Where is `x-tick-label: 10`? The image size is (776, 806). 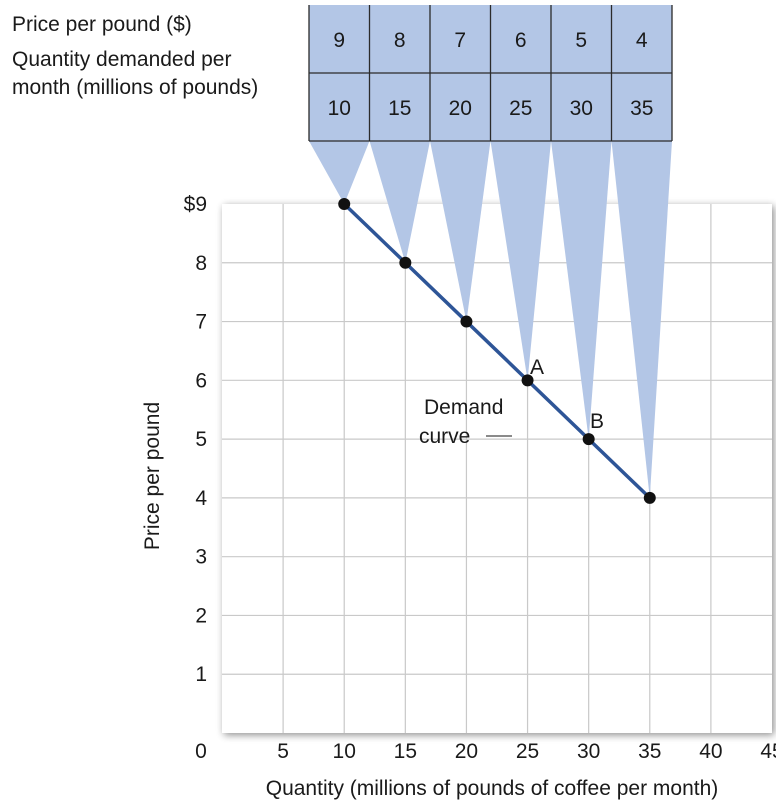
x-tick-label: 10 is located at coordinates (344, 751).